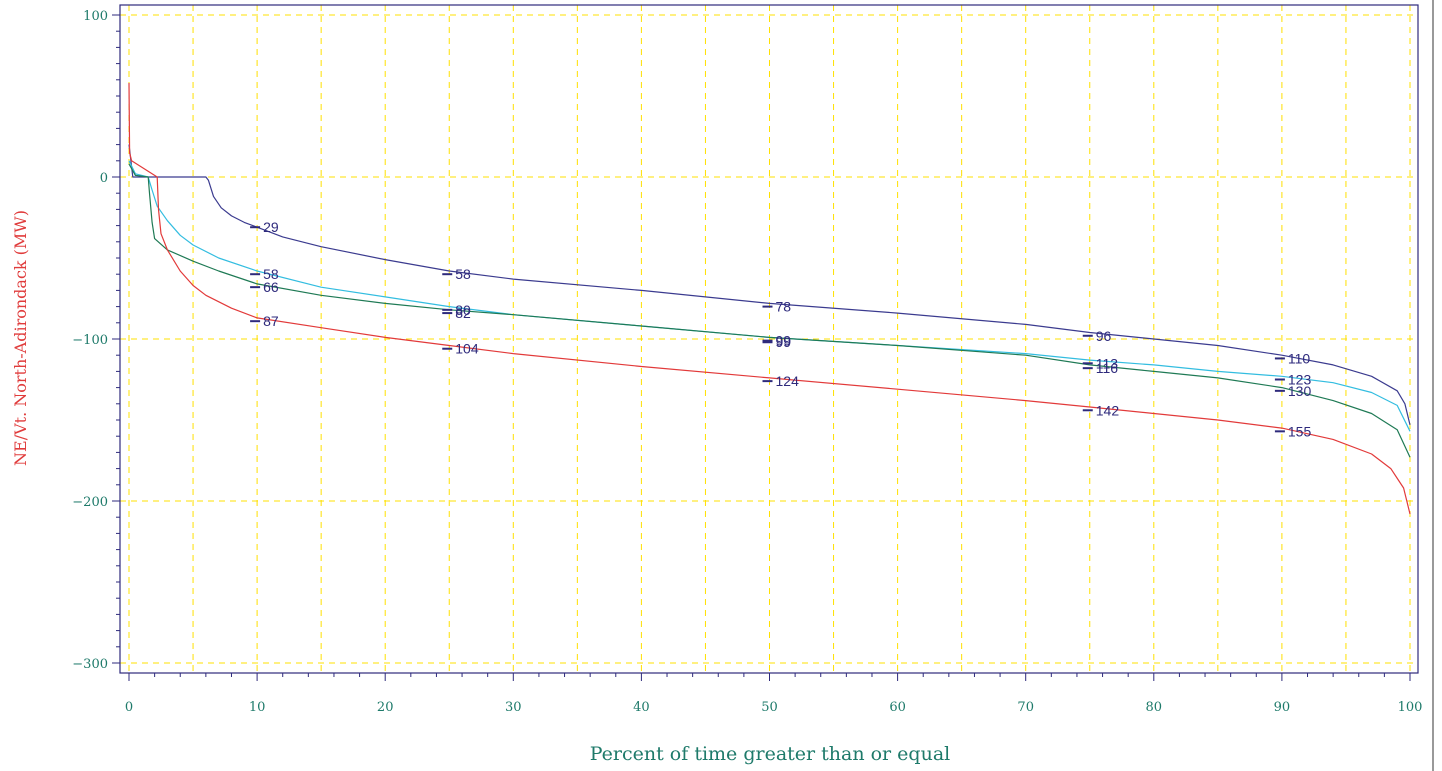  Describe the element at coordinates (641, 707) in the screenshot. I see `x-tick-label: 40` at that location.